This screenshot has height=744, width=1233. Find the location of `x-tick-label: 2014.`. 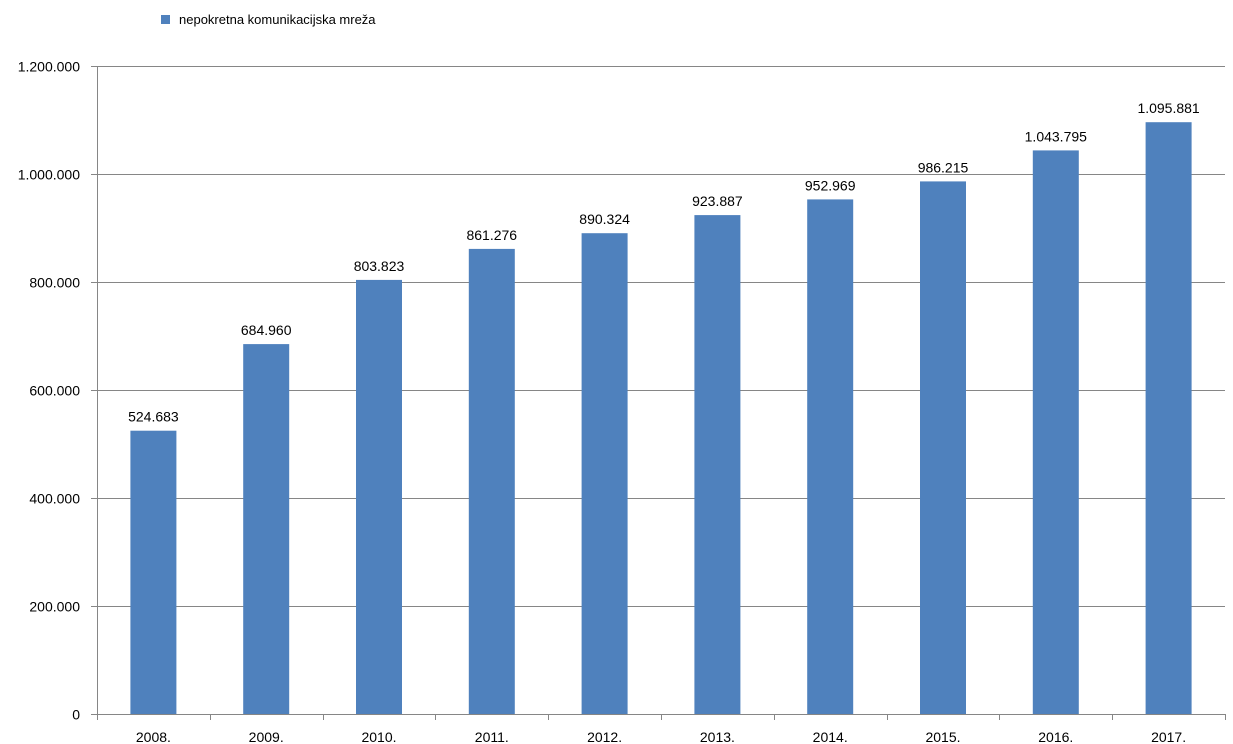

x-tick-label: 2014. is located at coordinates (830, 736).